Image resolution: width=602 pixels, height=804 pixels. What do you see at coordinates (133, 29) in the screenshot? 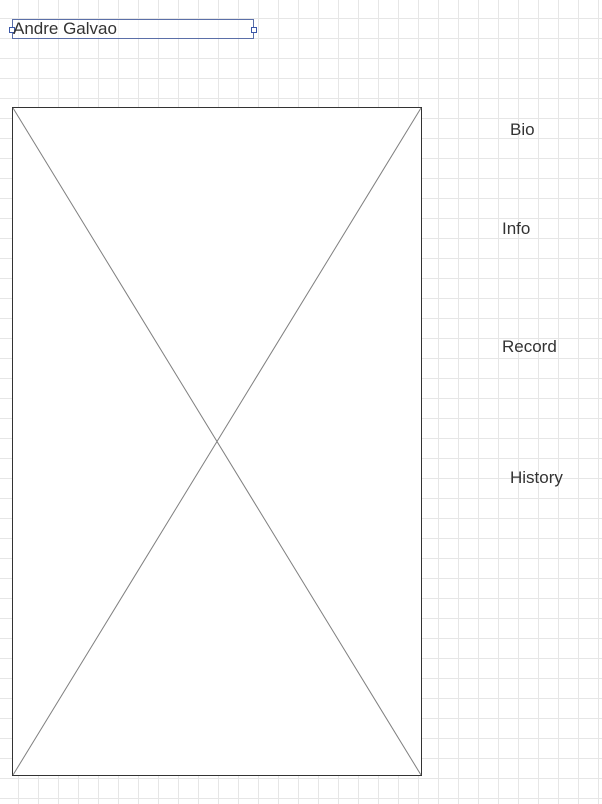
I see `name-text-box: Andre Galvao` at bounding box center [133, 29].